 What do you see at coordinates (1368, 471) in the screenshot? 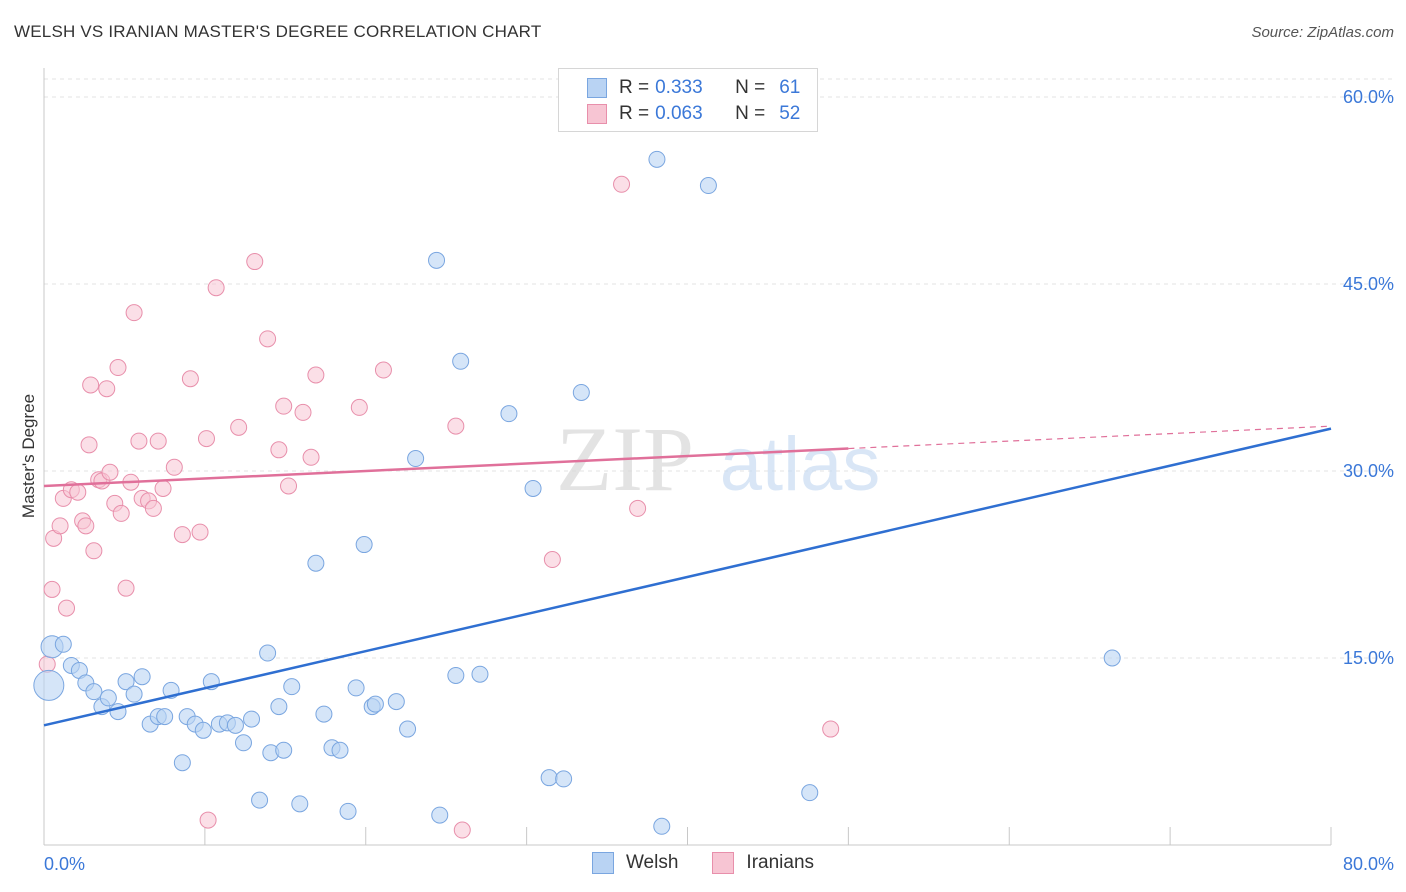
I see `y-tick-label: 30.0%` at bounding box center [1368, 471].